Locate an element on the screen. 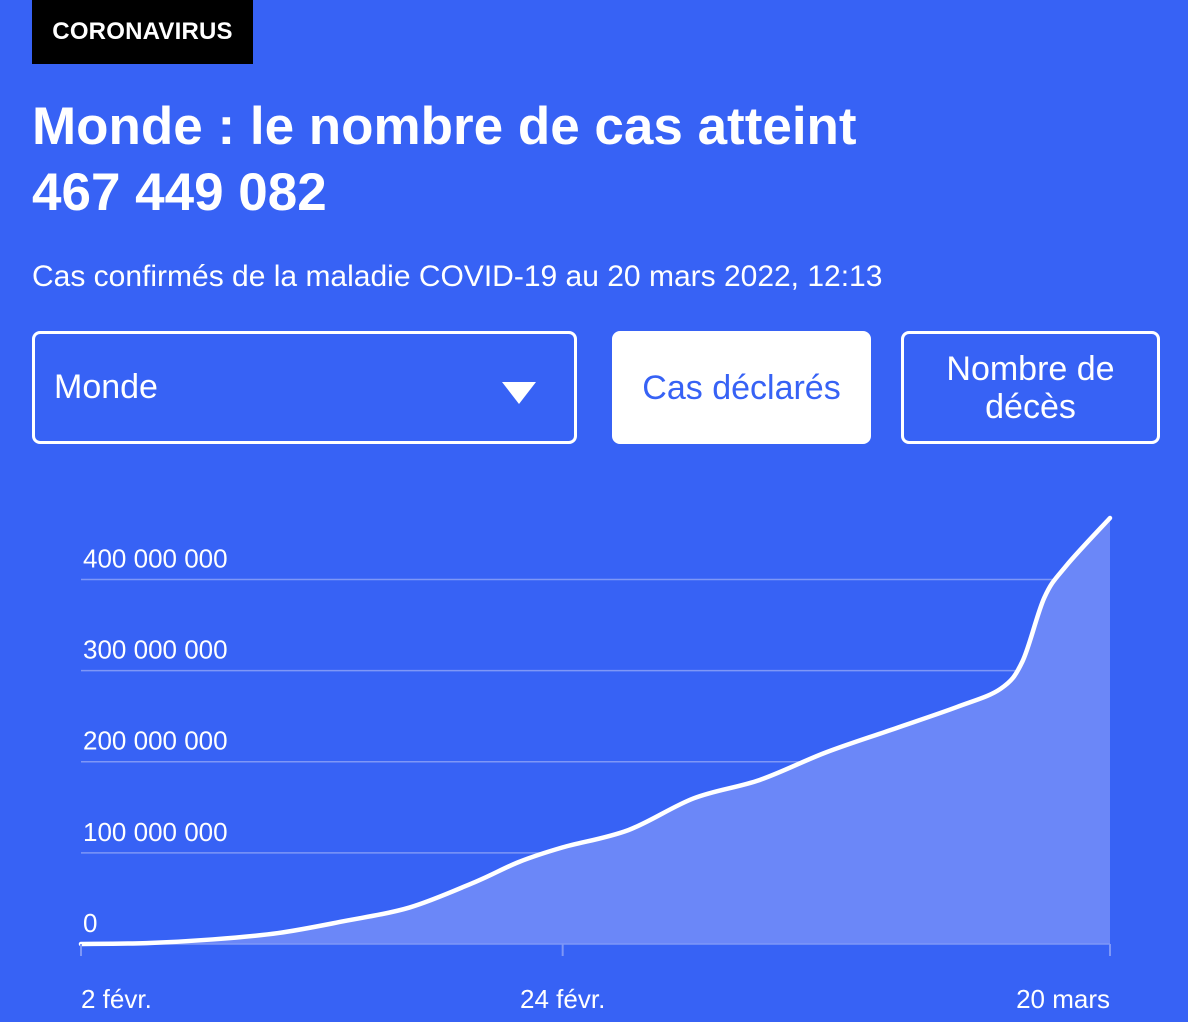  chevron-down-icon is located at coordinates (519, 393).